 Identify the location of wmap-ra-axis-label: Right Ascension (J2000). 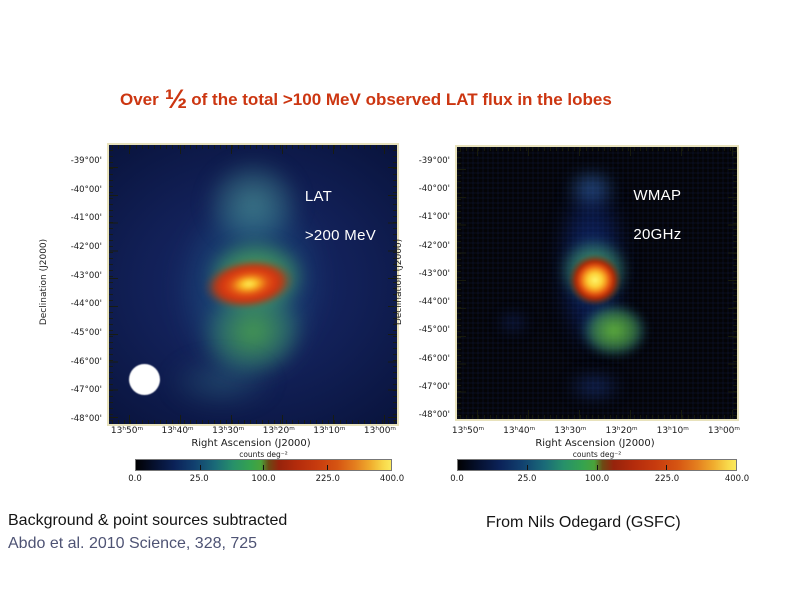
(595, 443).